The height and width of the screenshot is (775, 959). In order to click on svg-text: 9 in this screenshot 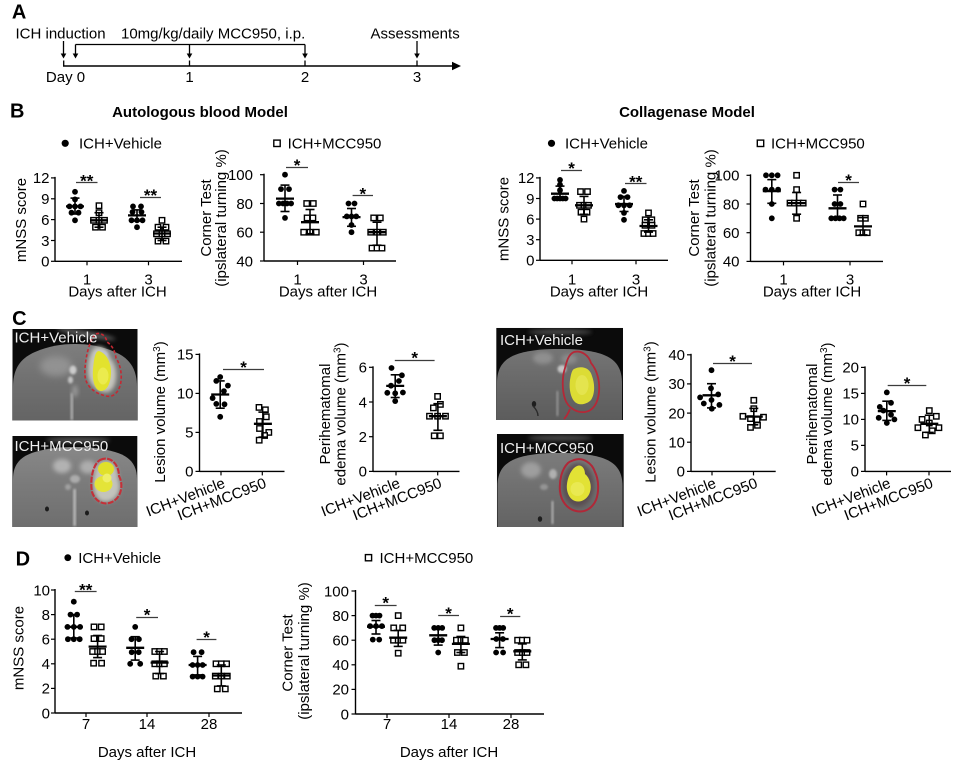, I will do `click(45, 199)`.